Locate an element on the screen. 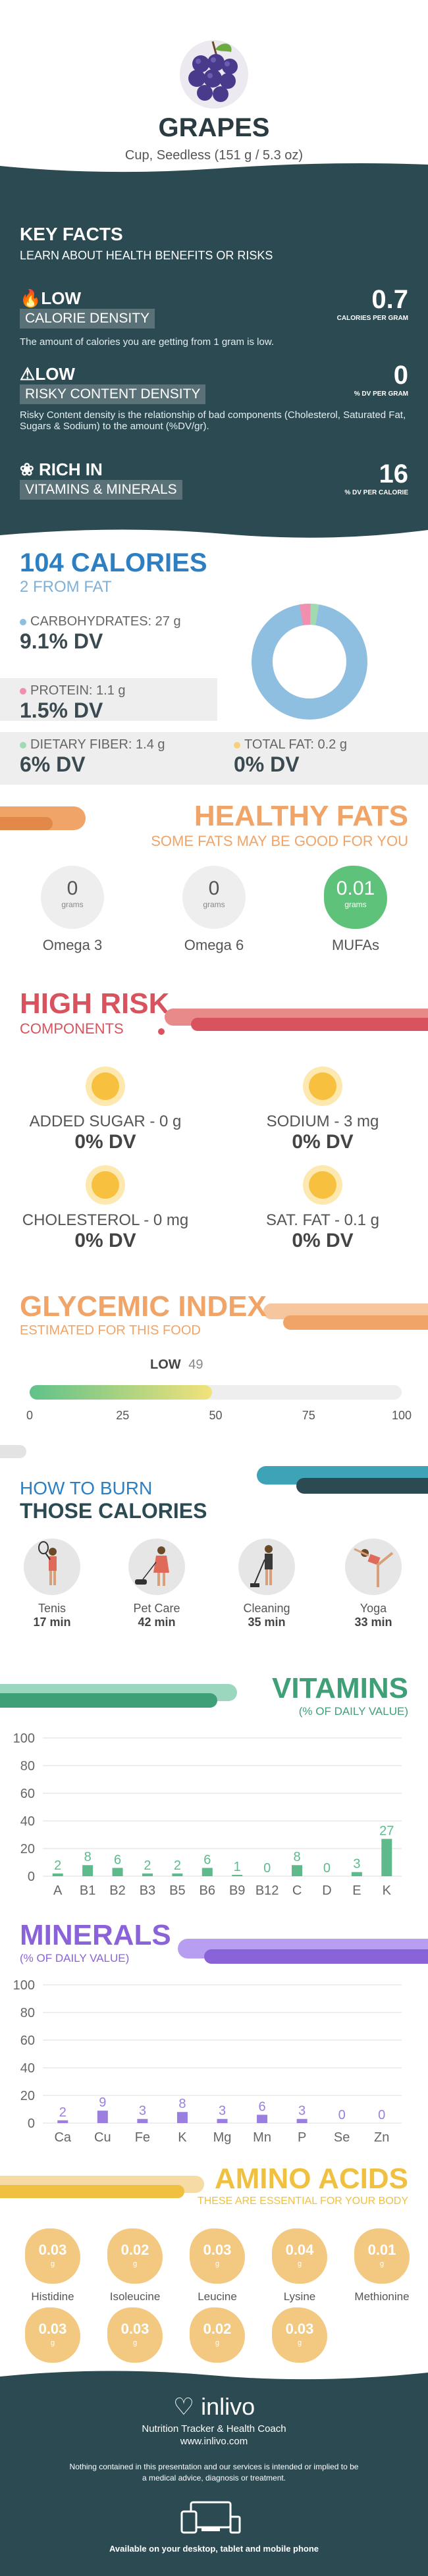 This screenshot has width=428, height=2576. yoga-pose-icon is located at coordinates (374, 1567).